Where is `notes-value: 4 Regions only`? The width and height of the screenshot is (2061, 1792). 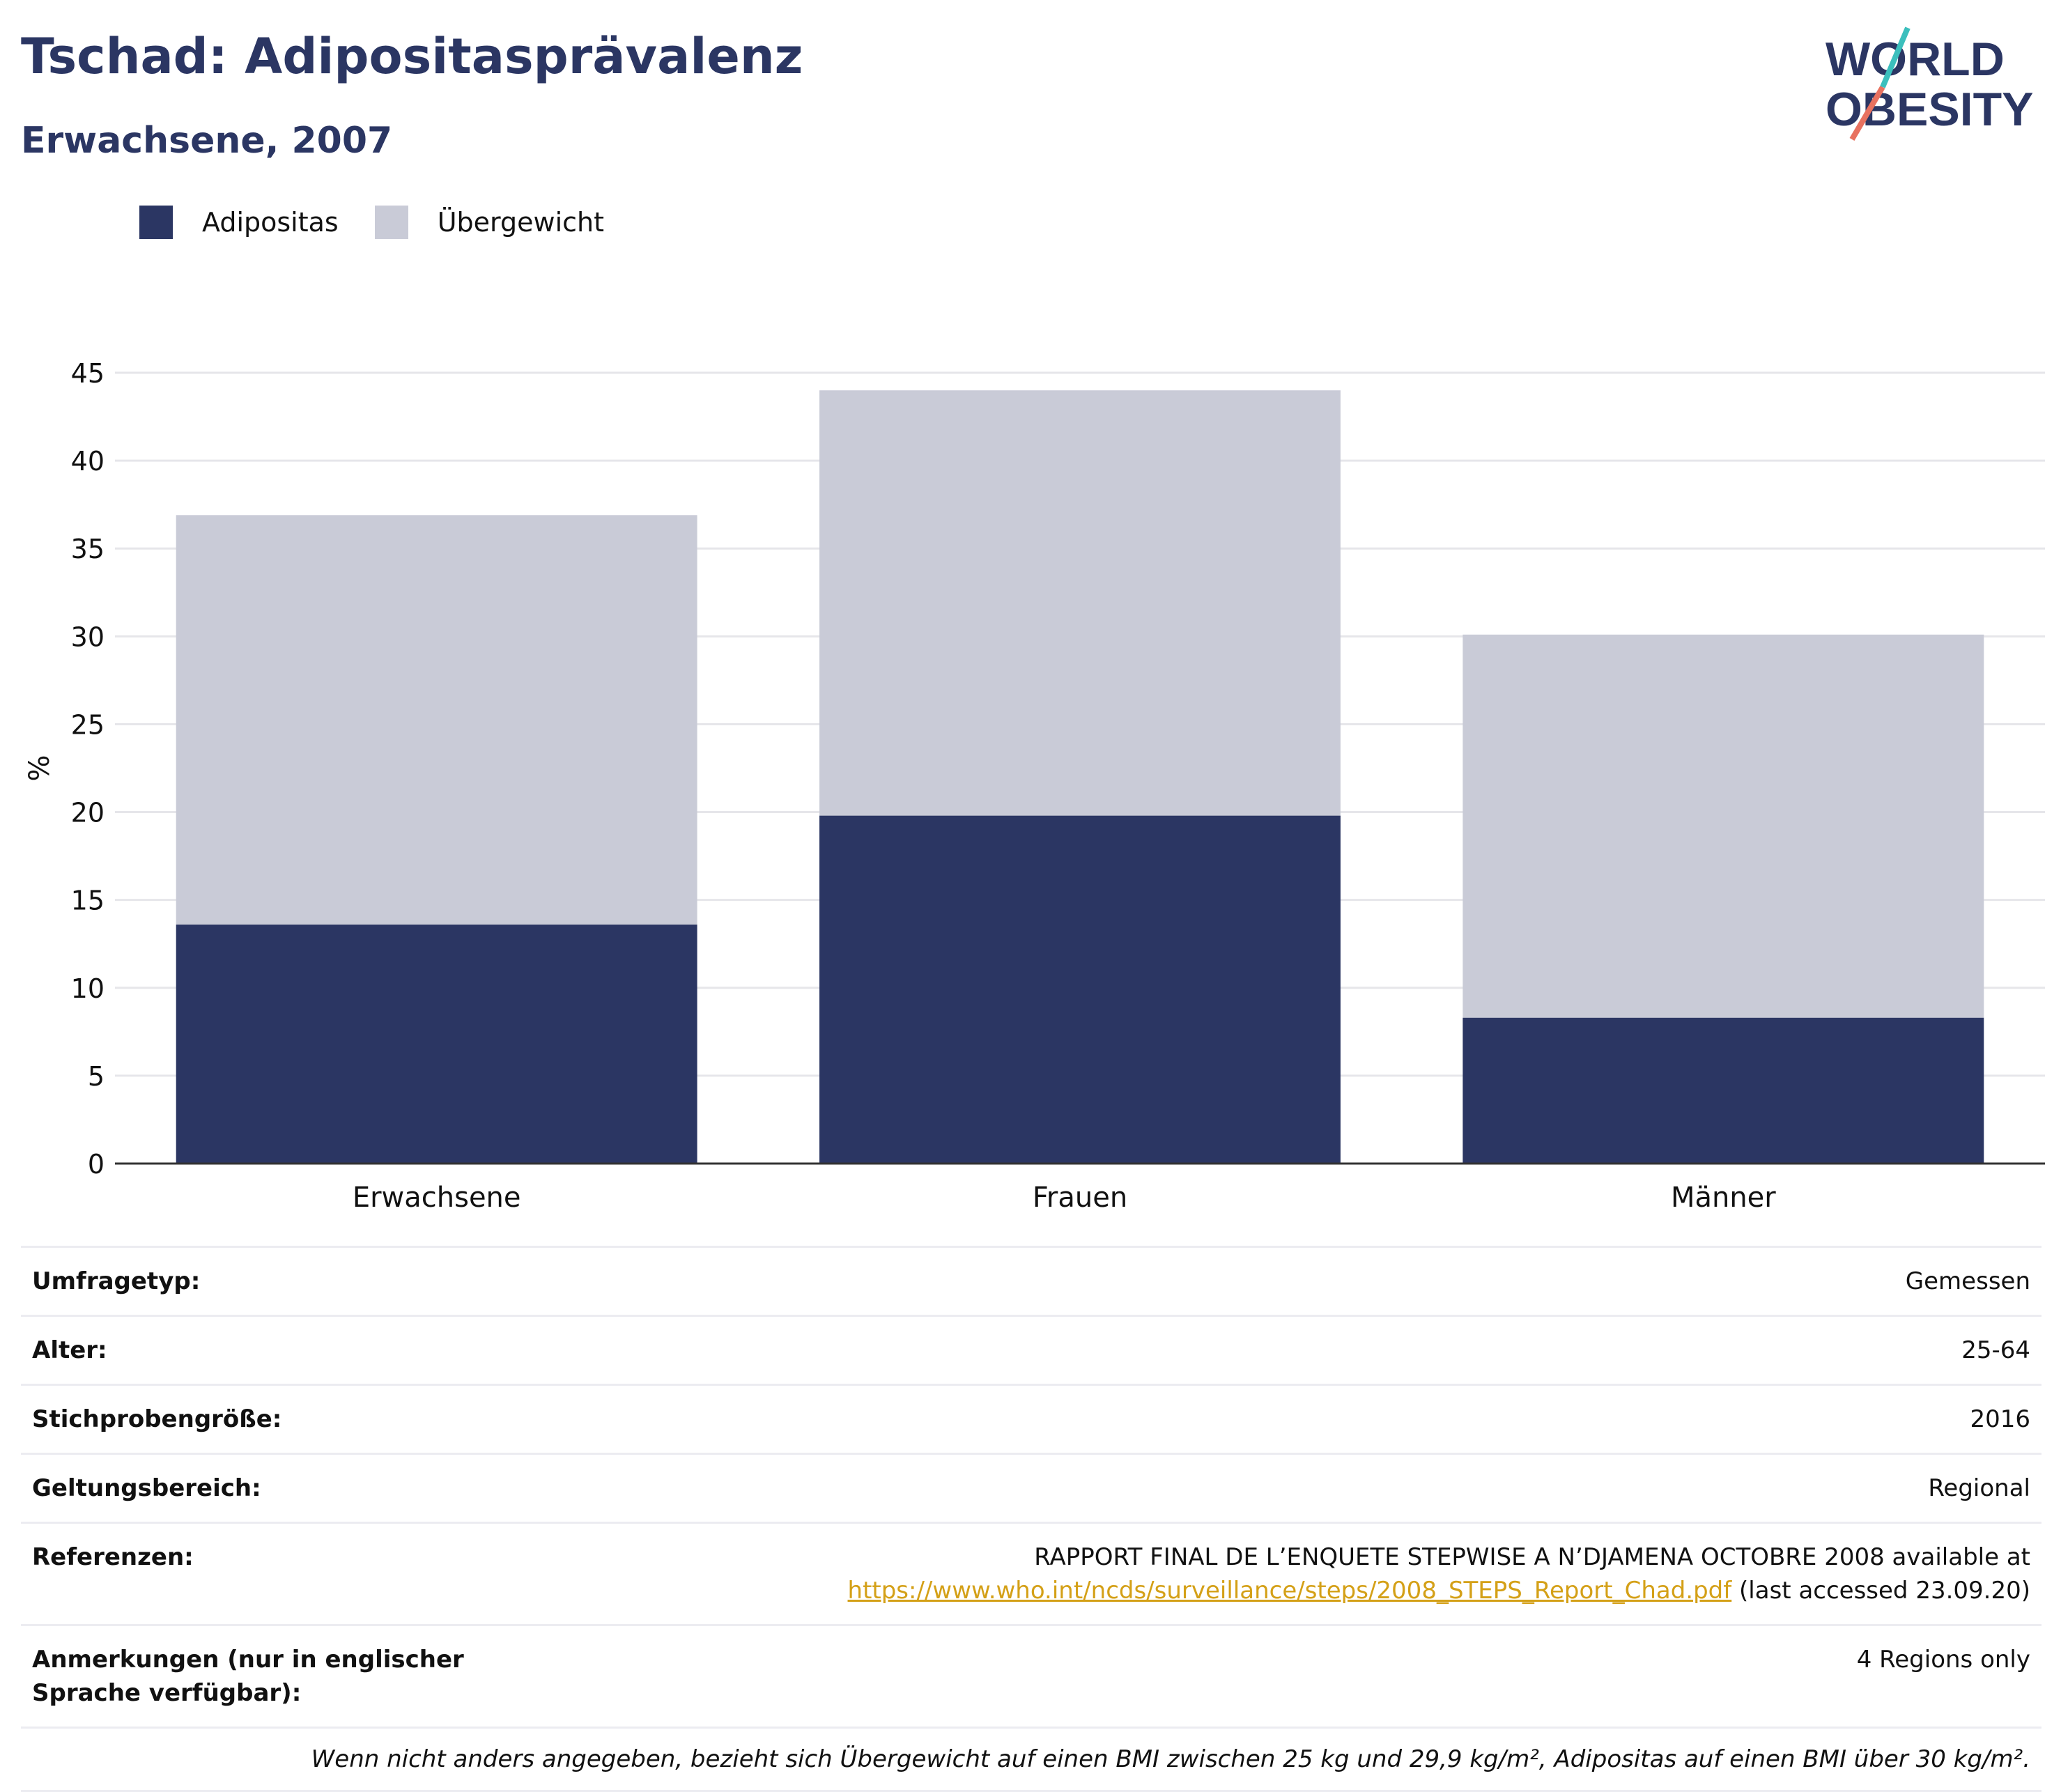
notes-value: 4 Regions only is located at coordinates (1943, 1660).